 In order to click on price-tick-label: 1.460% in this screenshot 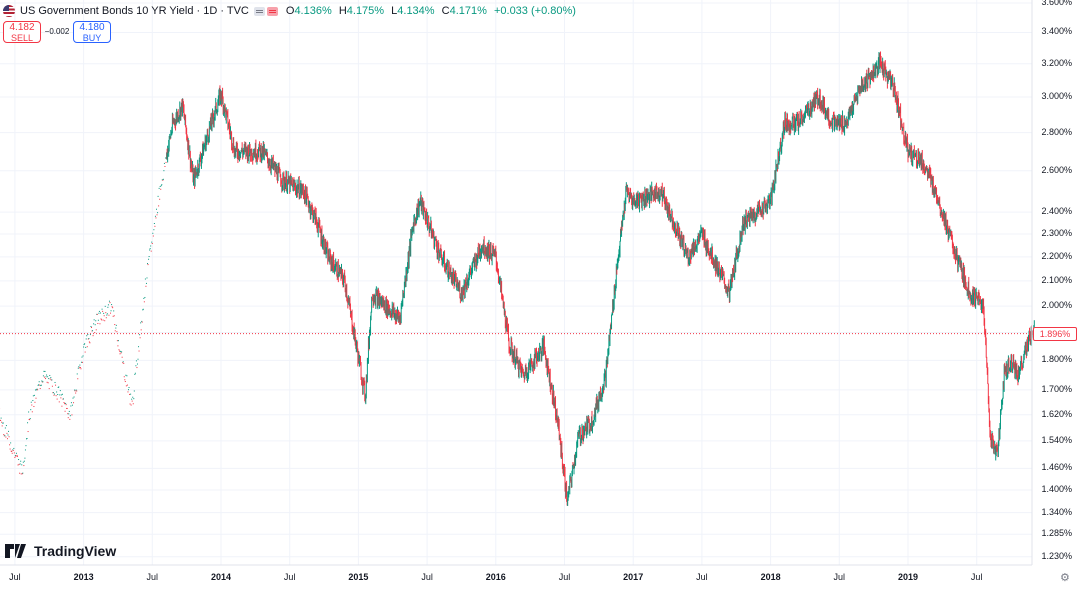, I will do `click(1056, 467)`.